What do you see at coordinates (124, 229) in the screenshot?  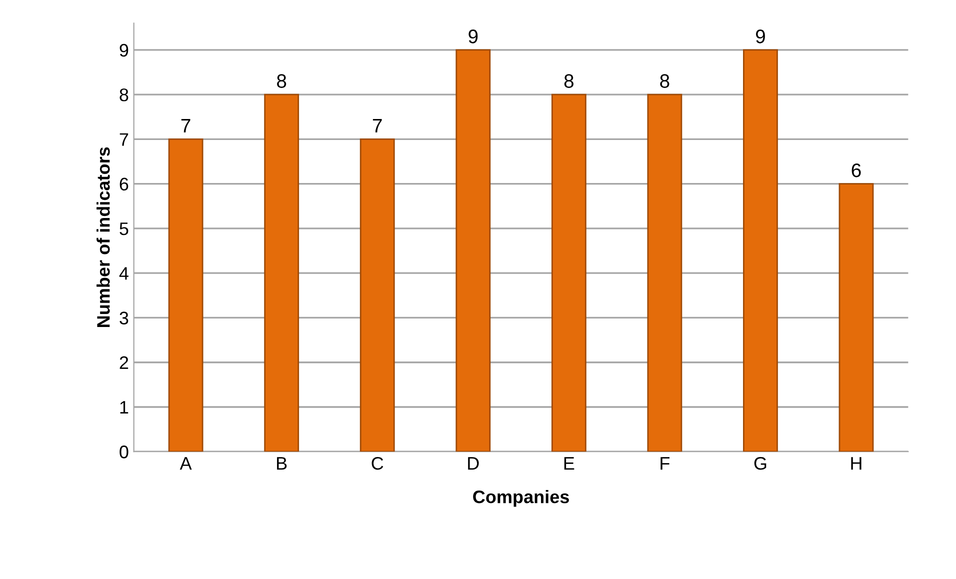 I see `y-tick-label: 5` at bounding box center [124, 229].